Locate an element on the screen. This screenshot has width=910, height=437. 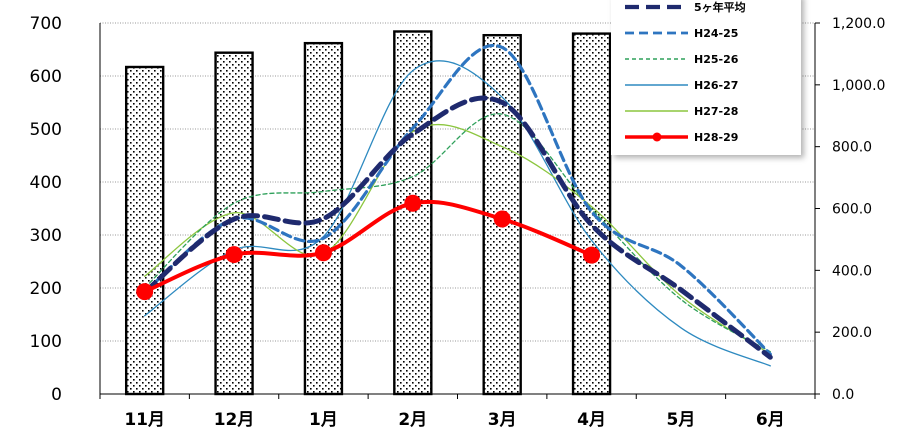
x-tick-label: 6月 is located at coordinates (770, 420).